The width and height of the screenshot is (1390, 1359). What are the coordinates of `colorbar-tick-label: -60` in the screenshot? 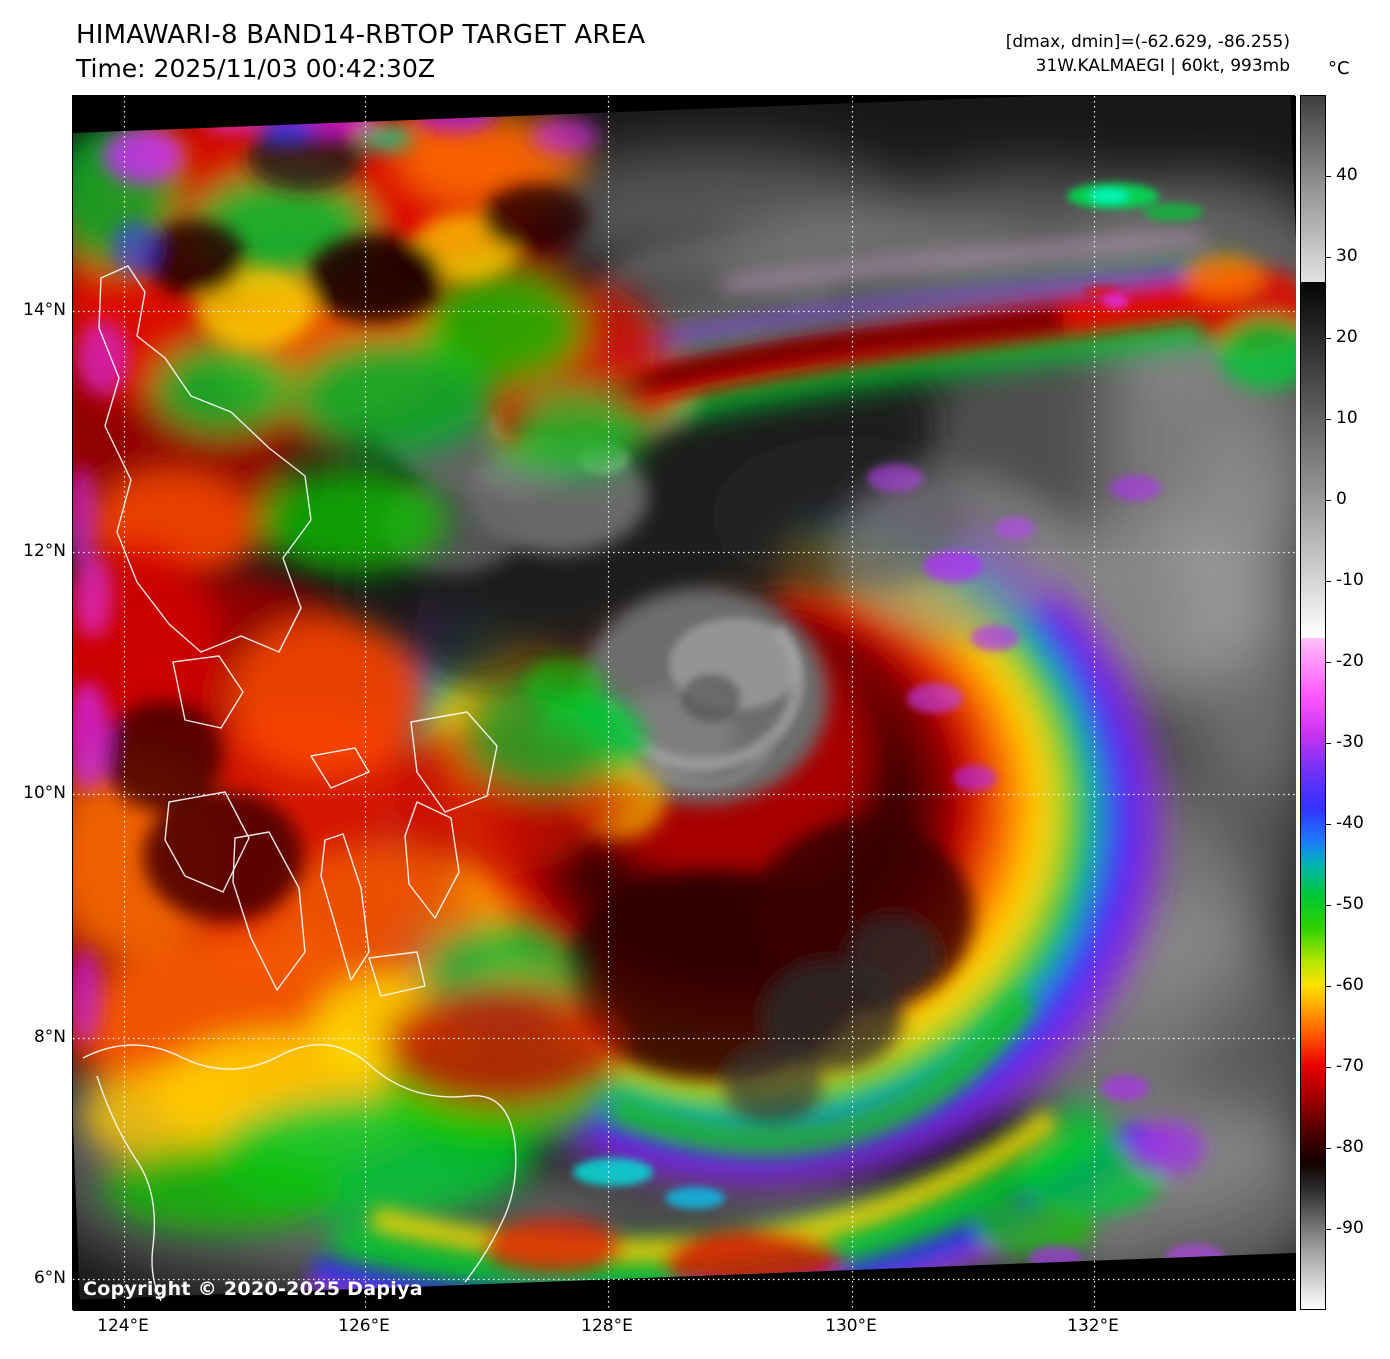 It's located at (1350, 985).